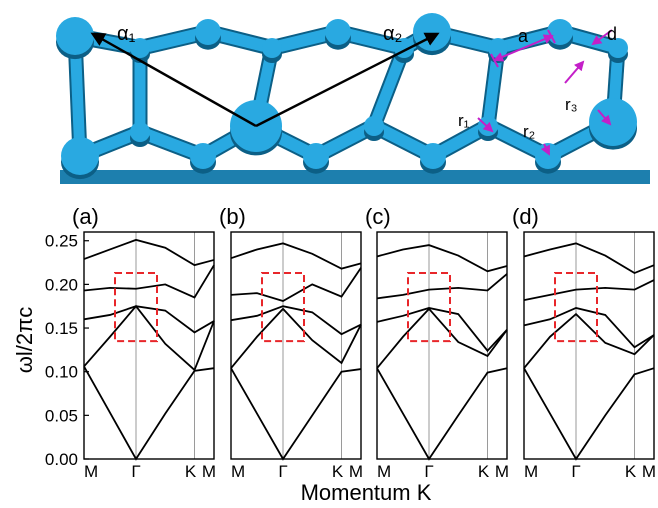  What do you see at coordinates (525, 216) in the screenshot?
I see `panel-label: (d)` at bounding box center [525, 216].